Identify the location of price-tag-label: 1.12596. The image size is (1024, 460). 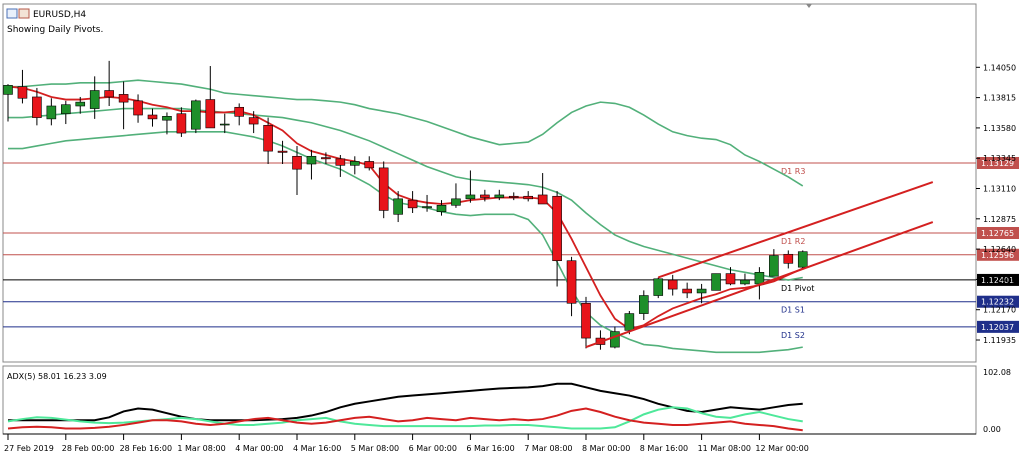
(997, 255).